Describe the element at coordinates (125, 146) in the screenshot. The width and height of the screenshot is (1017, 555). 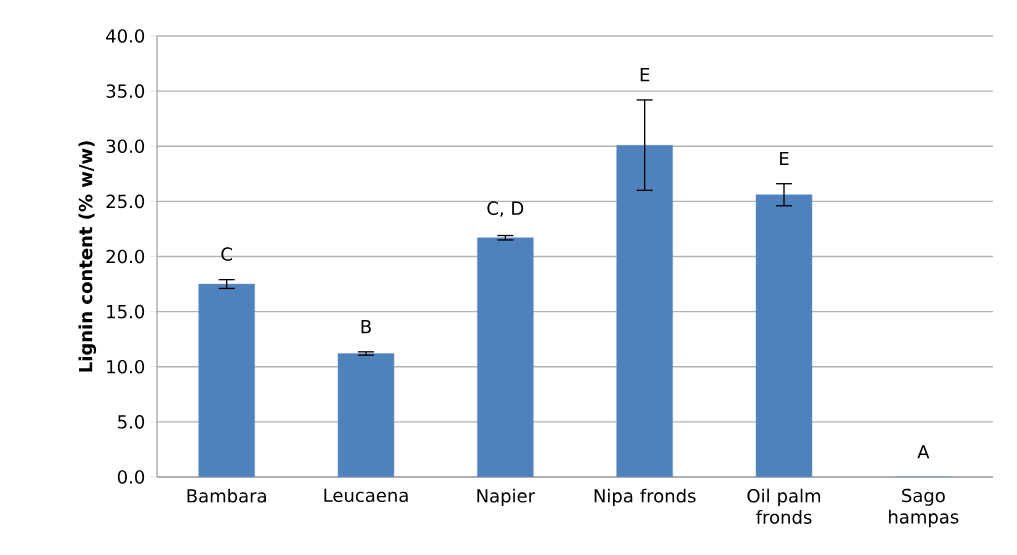
I see `y-tick-label: 30.0` at that location.